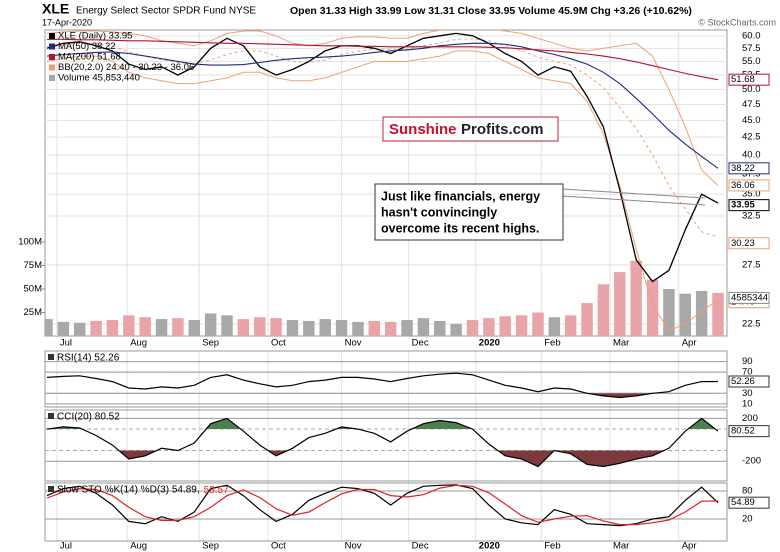  Describe the element at coordinates (743, 185) in the screenshot. I see `end-value-label: 36.06` at that location.